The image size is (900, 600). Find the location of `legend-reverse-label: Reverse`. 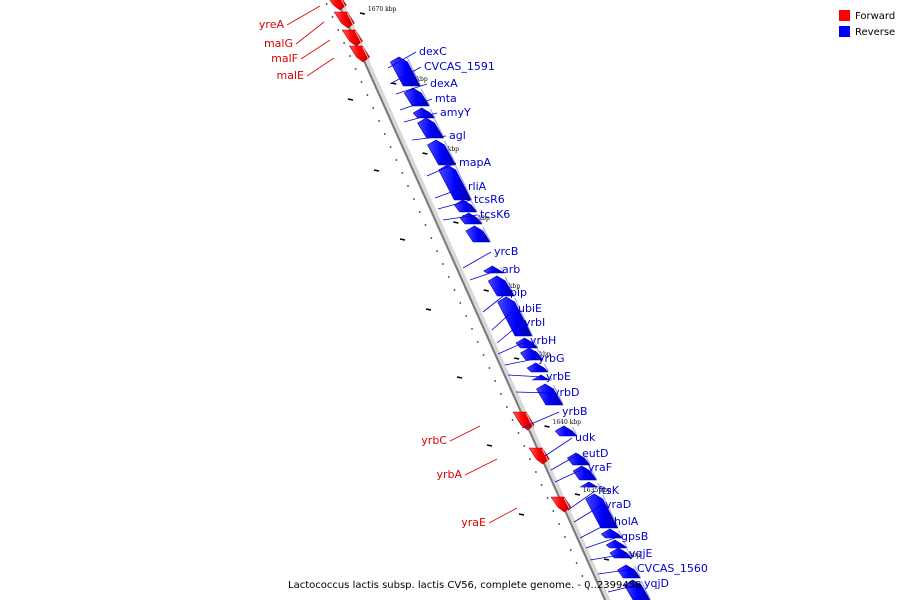

legend-reverse-label: Reverse is located at coordinates (875, 32).